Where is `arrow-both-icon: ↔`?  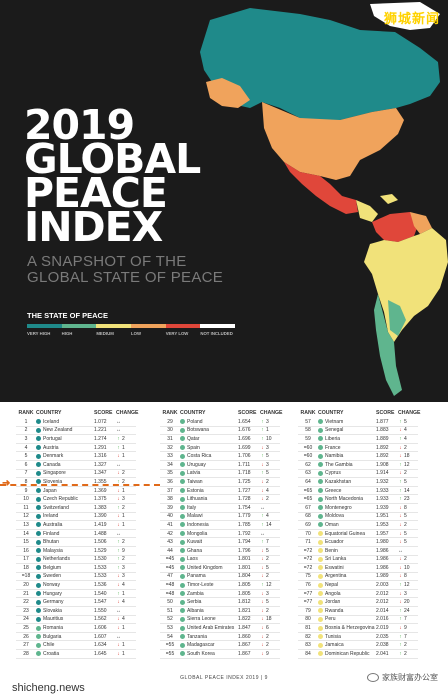 arrow-both-icon: ↔ is located at coordinates (118, 464).